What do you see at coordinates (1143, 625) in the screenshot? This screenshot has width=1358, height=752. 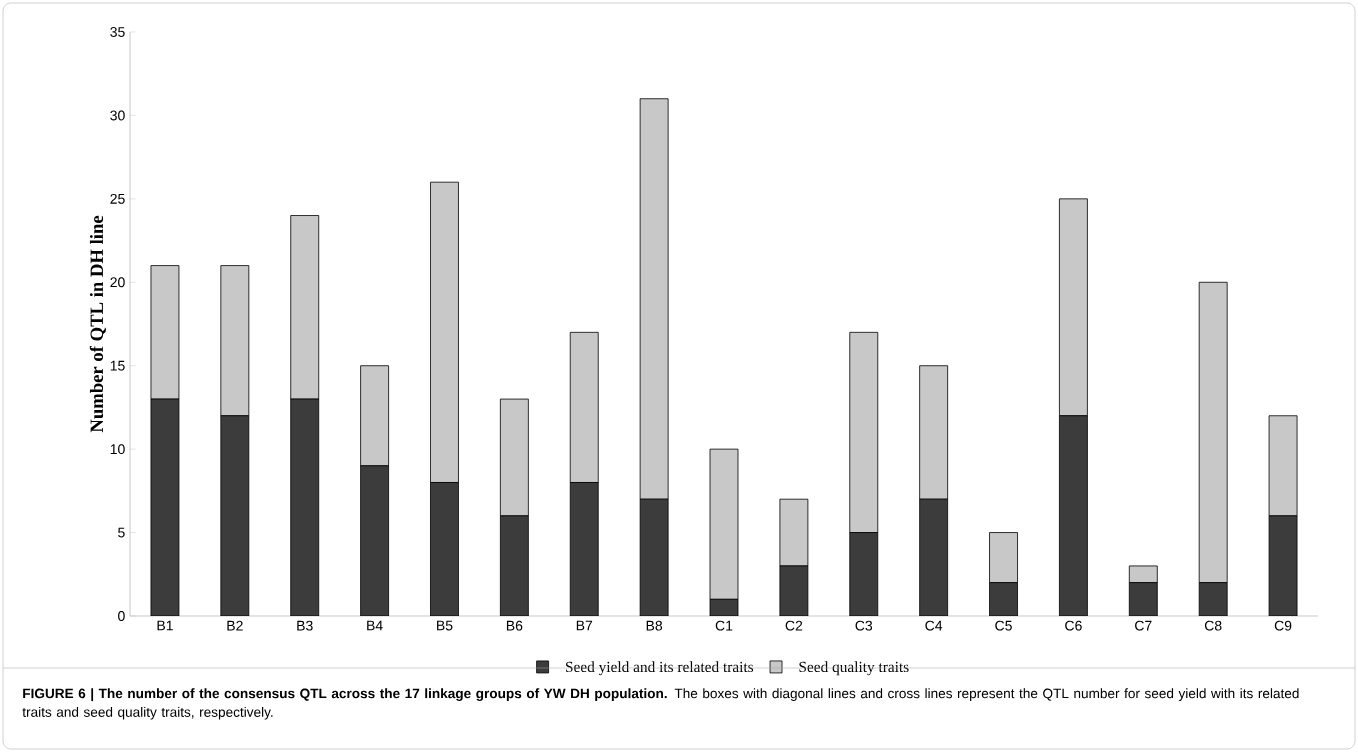 I see `x-tick-label: C7` at bounding box center [1143, 625].